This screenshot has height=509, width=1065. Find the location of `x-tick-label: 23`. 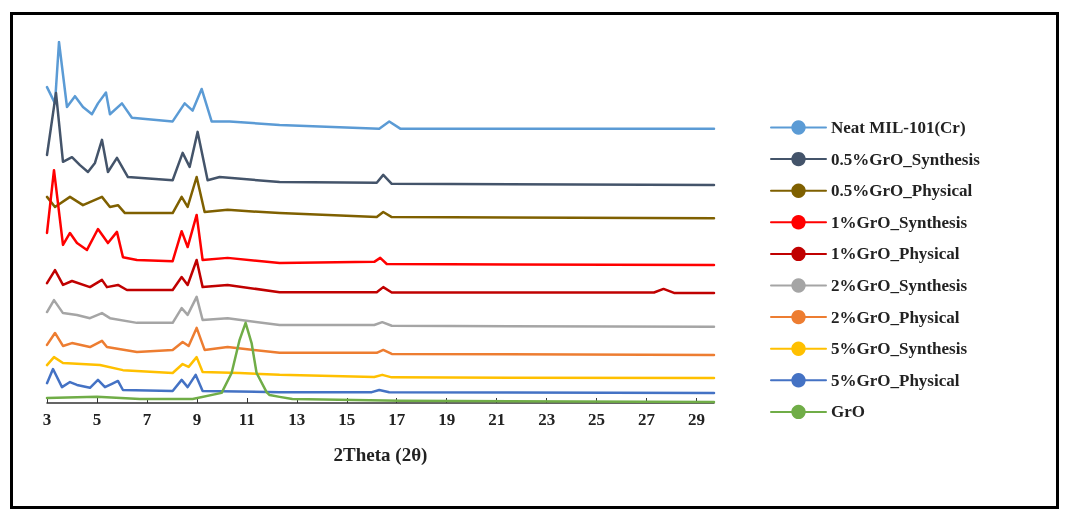

x-tick-label: 23 is located at coordinates (547, 419).